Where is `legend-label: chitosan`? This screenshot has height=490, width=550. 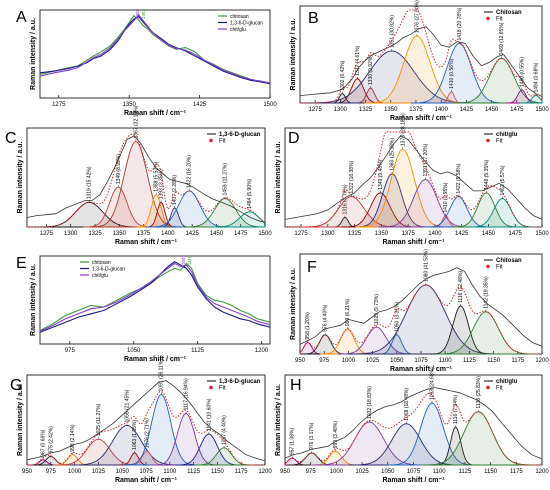
legend-label: chitosan is located at coordinates (101, 263).